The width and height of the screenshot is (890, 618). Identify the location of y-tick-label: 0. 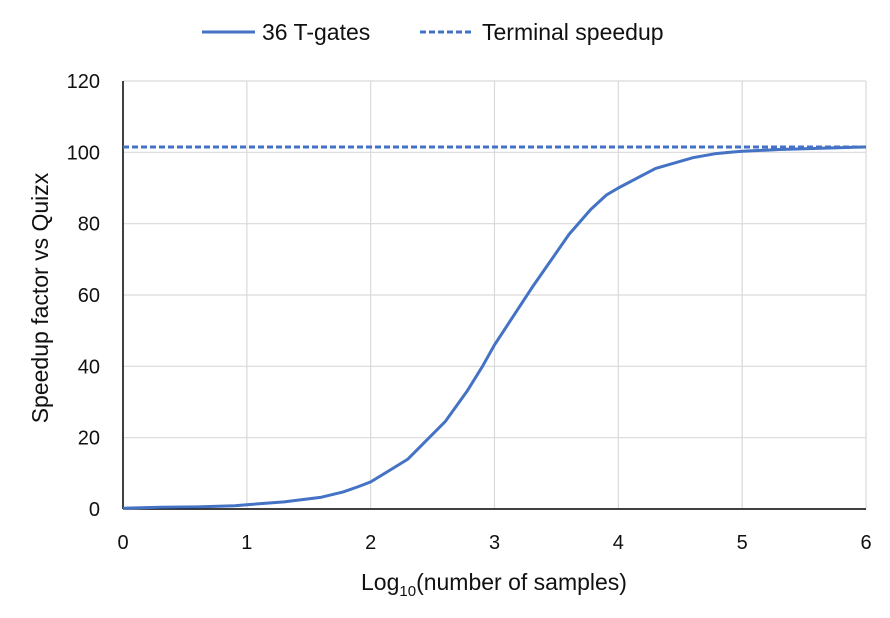
(94, 510).